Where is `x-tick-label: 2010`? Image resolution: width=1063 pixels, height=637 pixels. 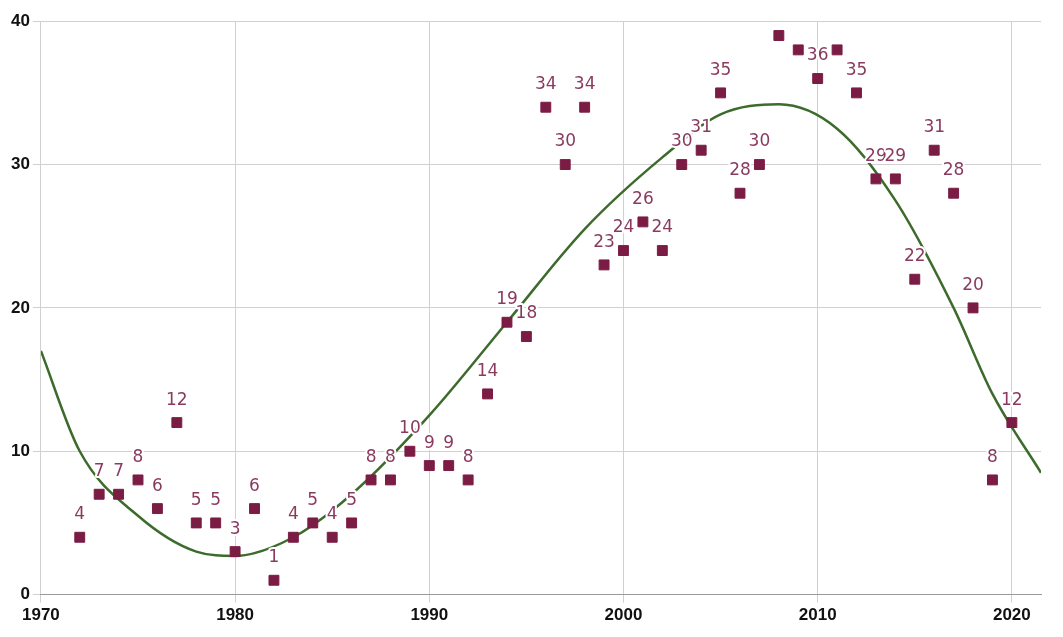 x-tick-label: 2010 is located at coordinates (817, 615).